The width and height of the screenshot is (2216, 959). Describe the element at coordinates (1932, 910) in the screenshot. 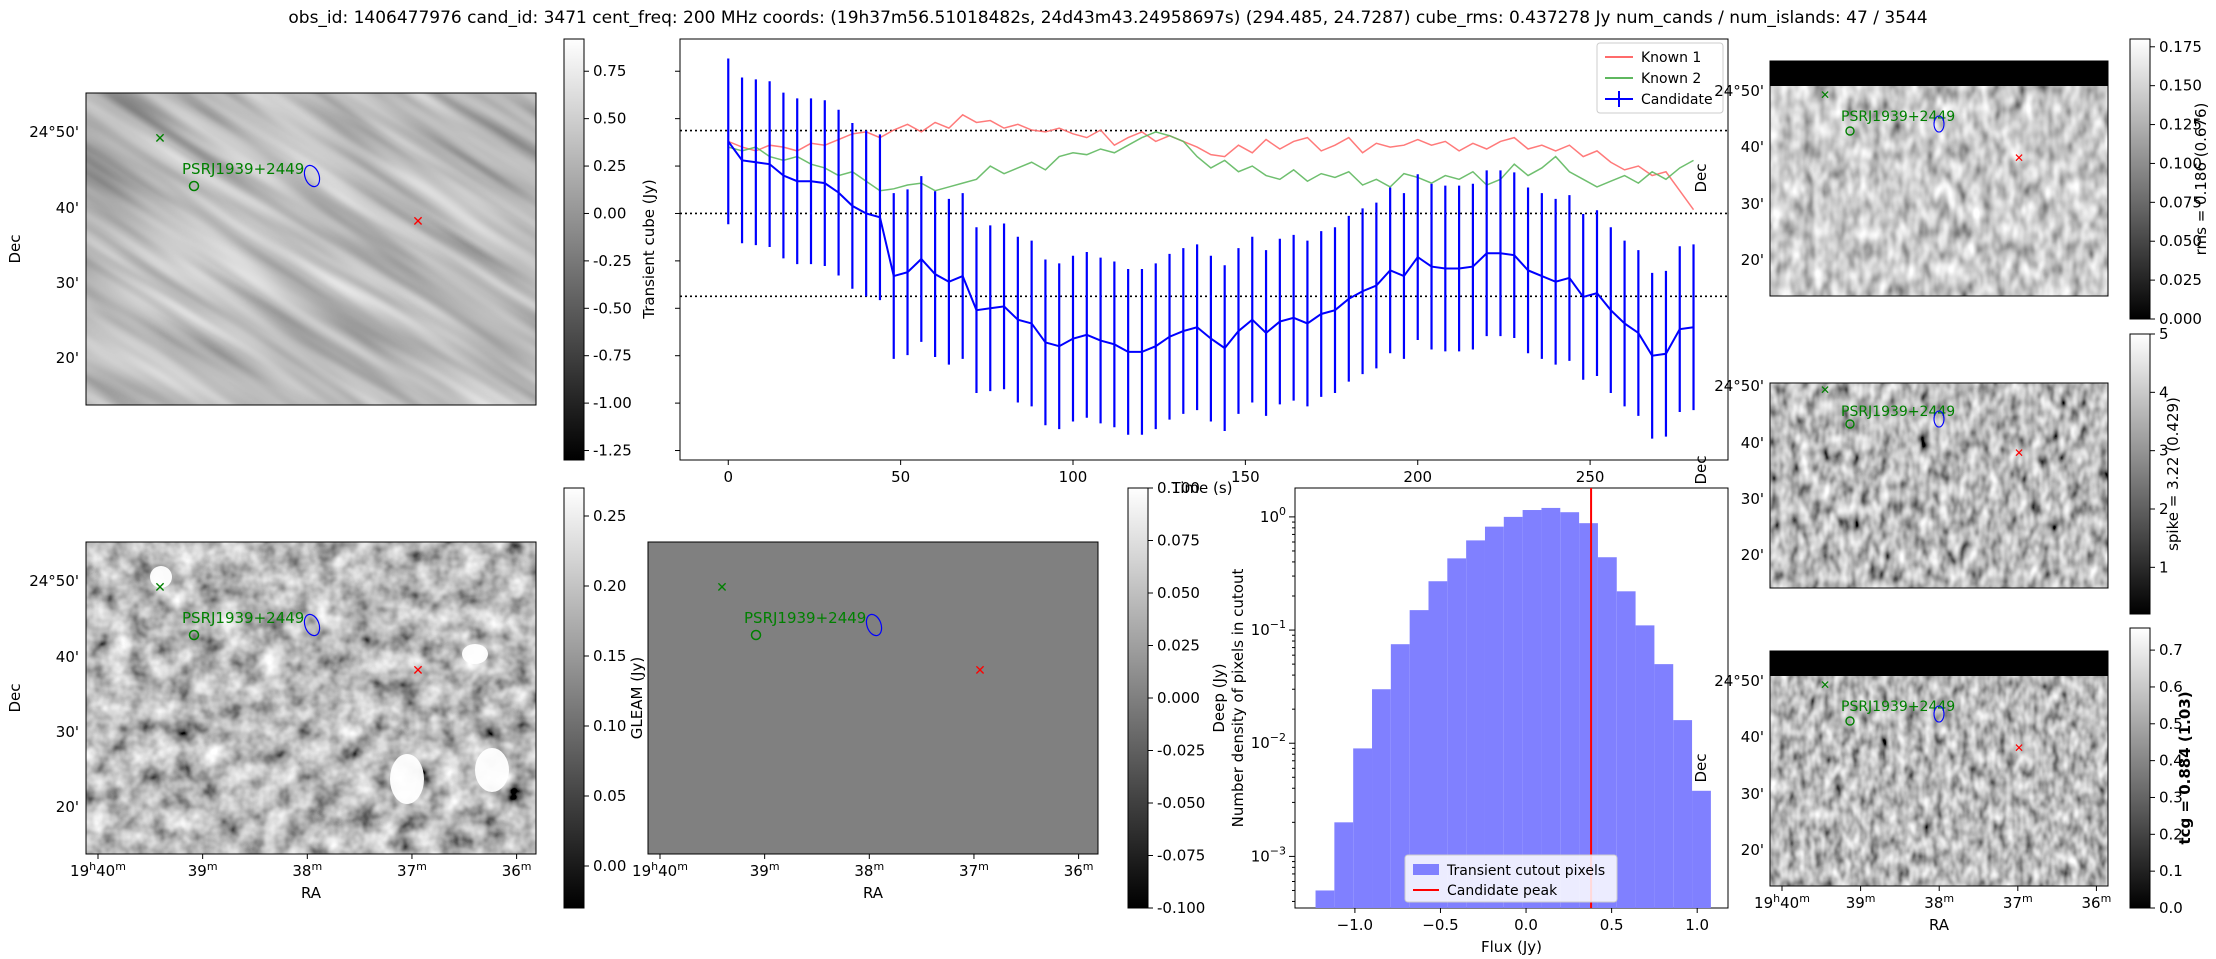

I see `ra-axis-r3: 19h40m 39m 38m 37m 36m RA` at that location.